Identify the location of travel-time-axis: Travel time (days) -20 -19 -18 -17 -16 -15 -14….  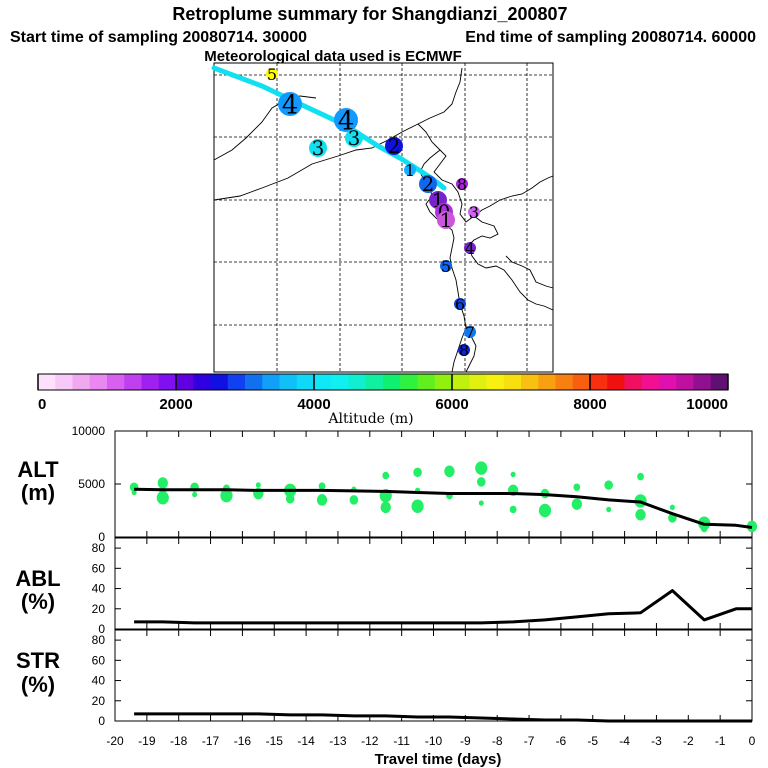
(430, 751).